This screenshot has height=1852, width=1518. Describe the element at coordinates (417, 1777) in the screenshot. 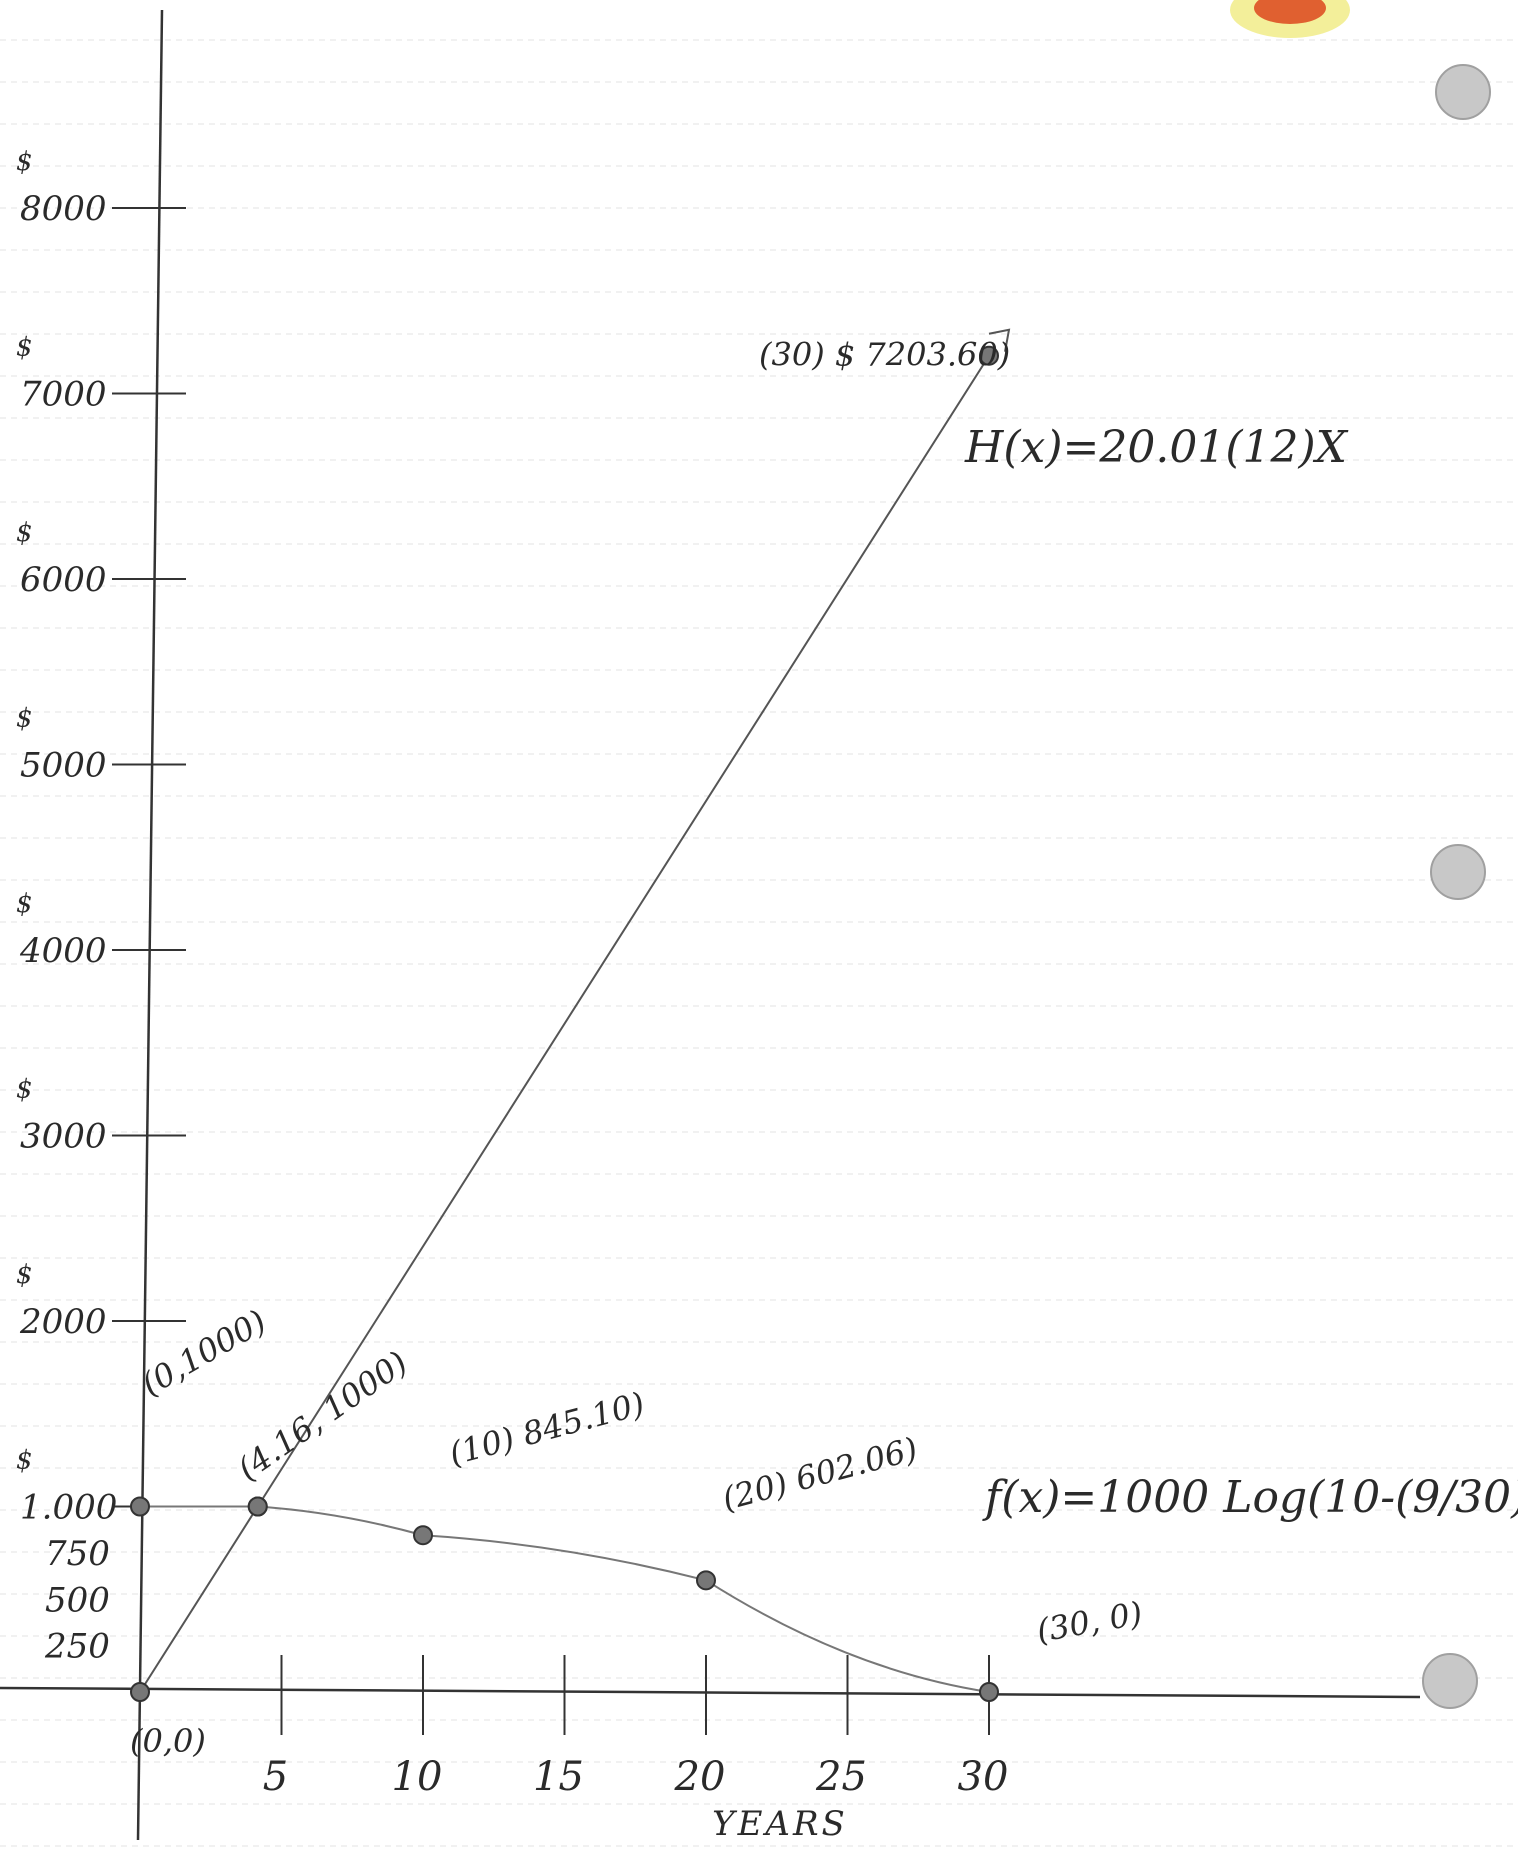

I see `x-tick-label: 10` at that location.